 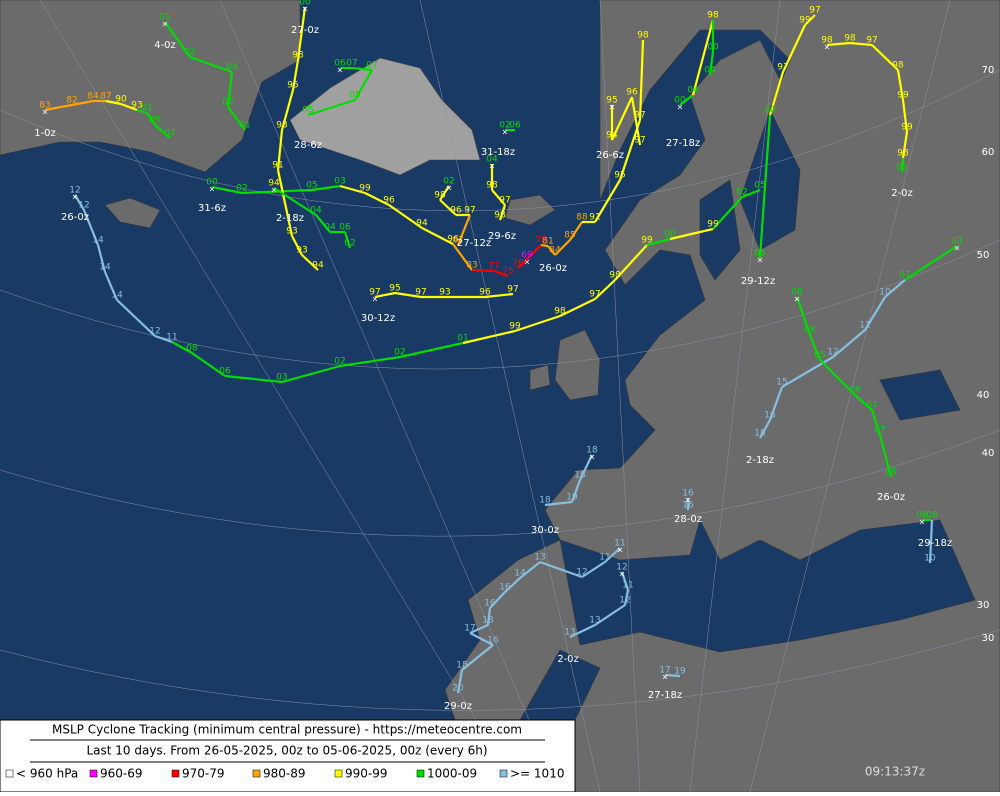 What do you see at coordinates (569, 236) in the screenshot?
I see `pressure-label: 85` at bounding box center [569, 236].